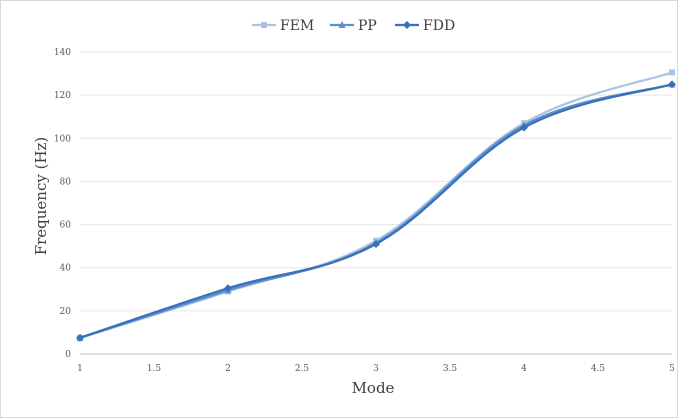 The height and width of the screenshot is (418, 678). Describe the element at coordinates (62, 139) in the screenshot. I see `y-tick-label: 100` at that location.